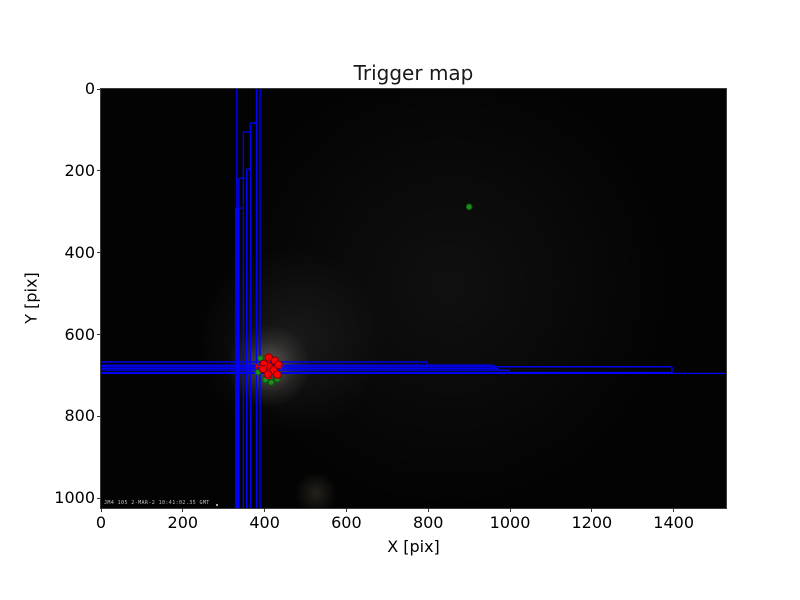 This screenshot has height=600, width=800. What do you see at coordinates (413, 546) in the screenshot?
I see `x-axis-label: X [pix]` at bounding box center [413, 546].